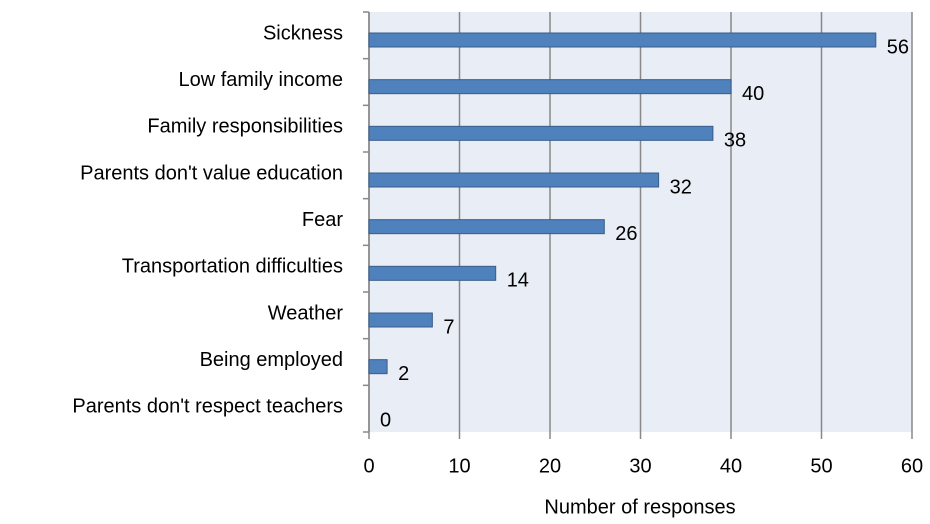 The width and height of the screenshot is (930, 524). Describe the element at coordinates (271, 360) in the screenshot. I see `y-tick-label: Being employed` at that location.